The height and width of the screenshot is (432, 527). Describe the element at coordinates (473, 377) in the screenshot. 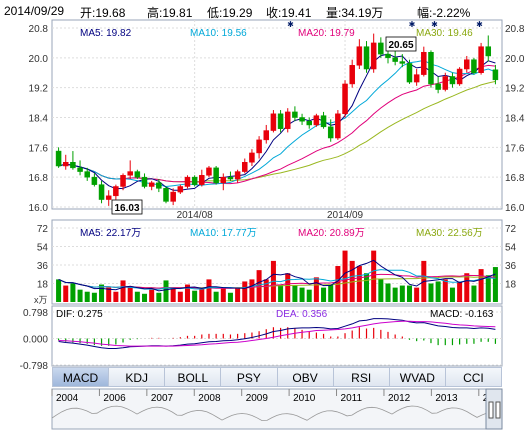

I see `tab-cci: CCI` at that location.